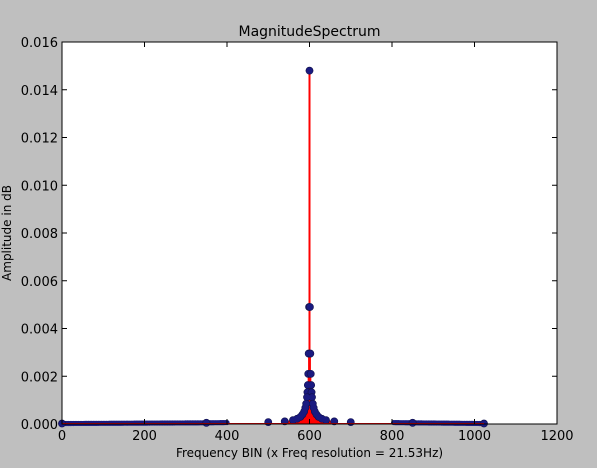 This screenshot has height=468, width=597. I want to click on y-tick-label: 0.002, so click(39, 377).